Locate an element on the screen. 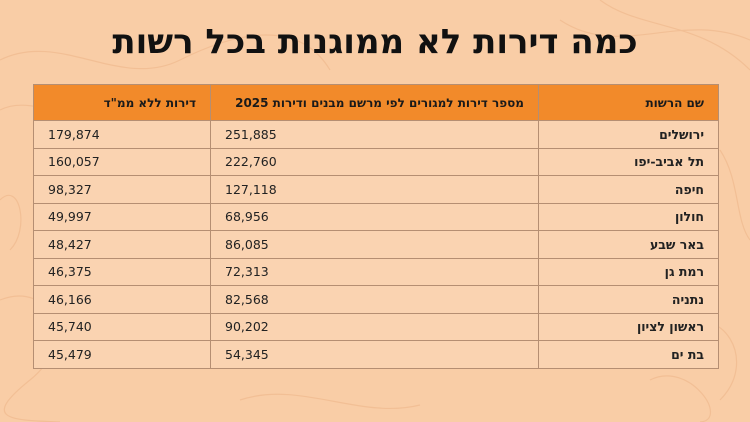 The image size is (750, 422). table-row: ראשון לציון 90,202 45,740 is located at coordinates (376, 326).